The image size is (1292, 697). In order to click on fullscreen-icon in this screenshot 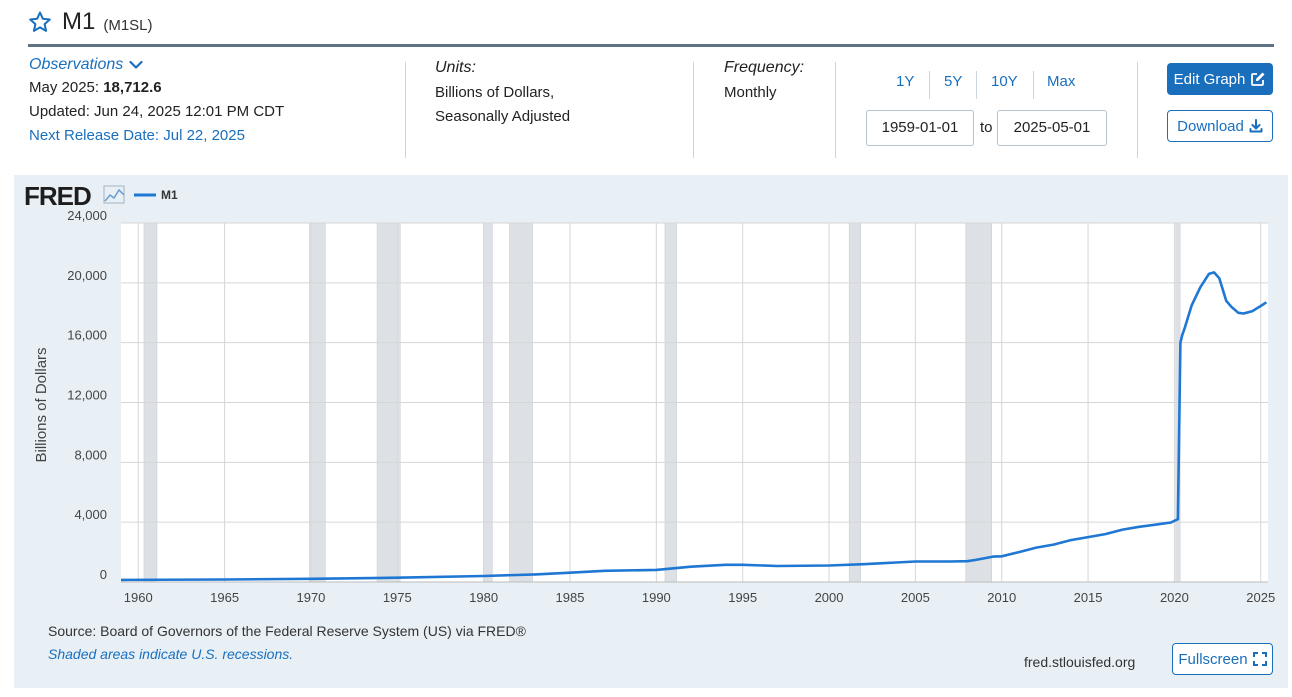, I will do `click(1259, 659)`.